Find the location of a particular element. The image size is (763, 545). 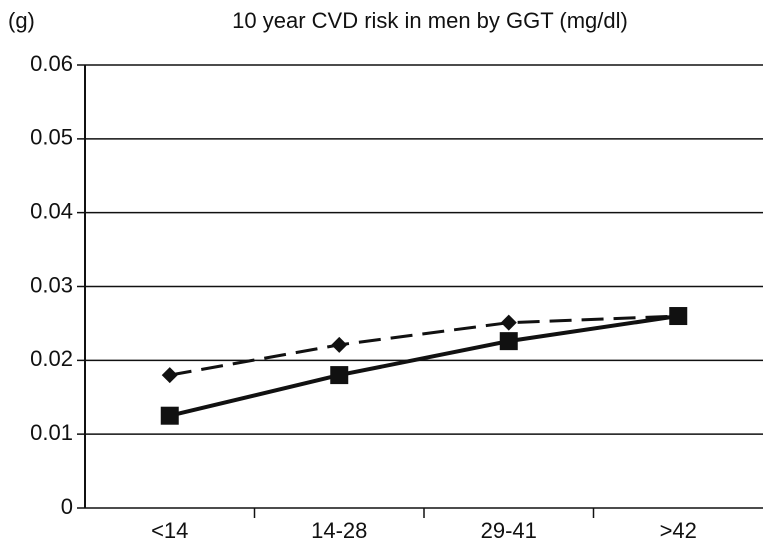

x-tick-label: 14-28 is located at coordinates (339, 530).